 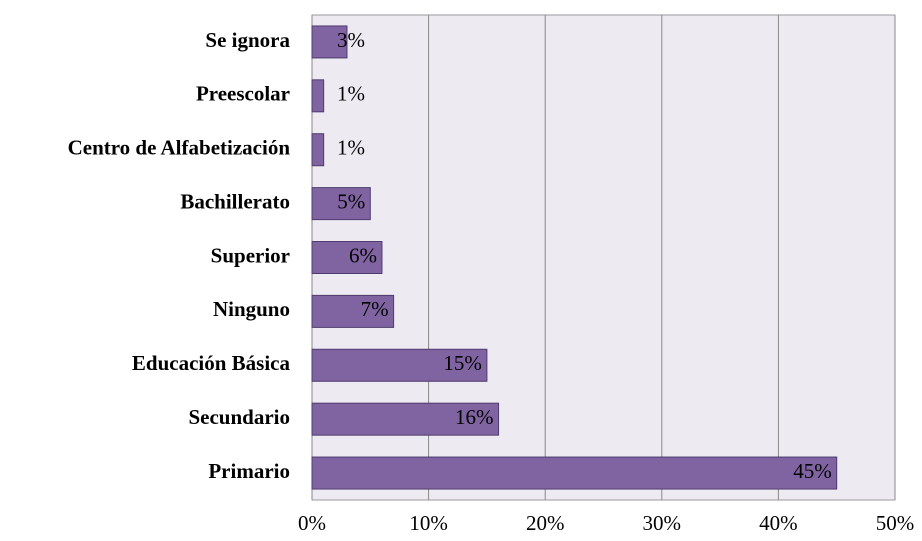 What do you see at coordinates (239, 417) in the screenshot?
I see `y-tick-label: Secundario` at bounding box center [239, 417].